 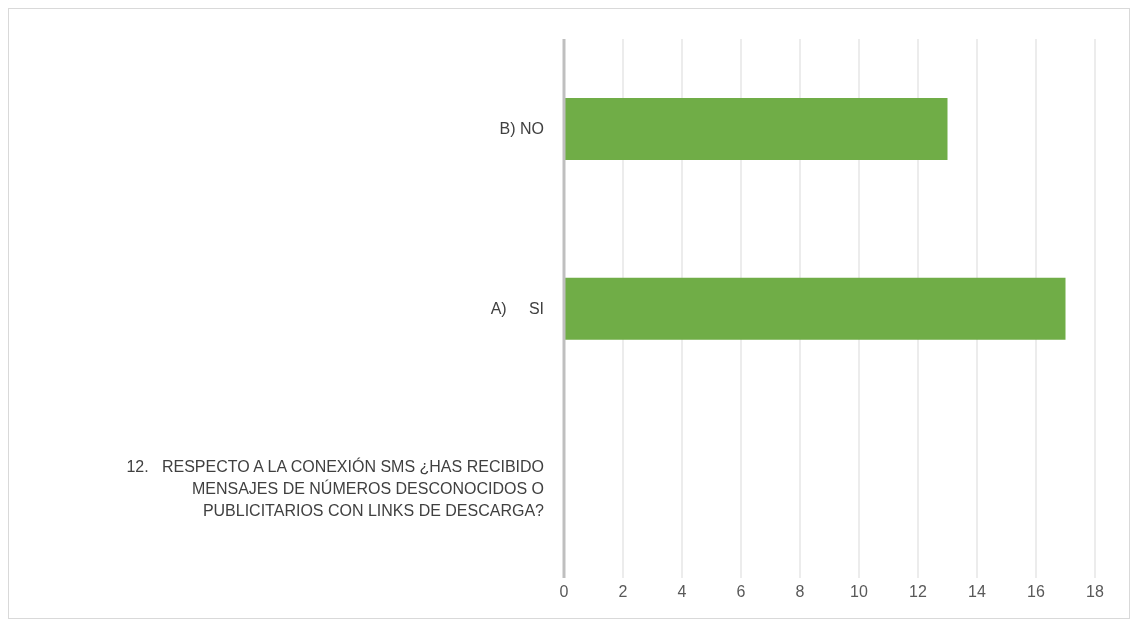 I want to click on y-tick-label: A) SI, so click(x=517, y=309).